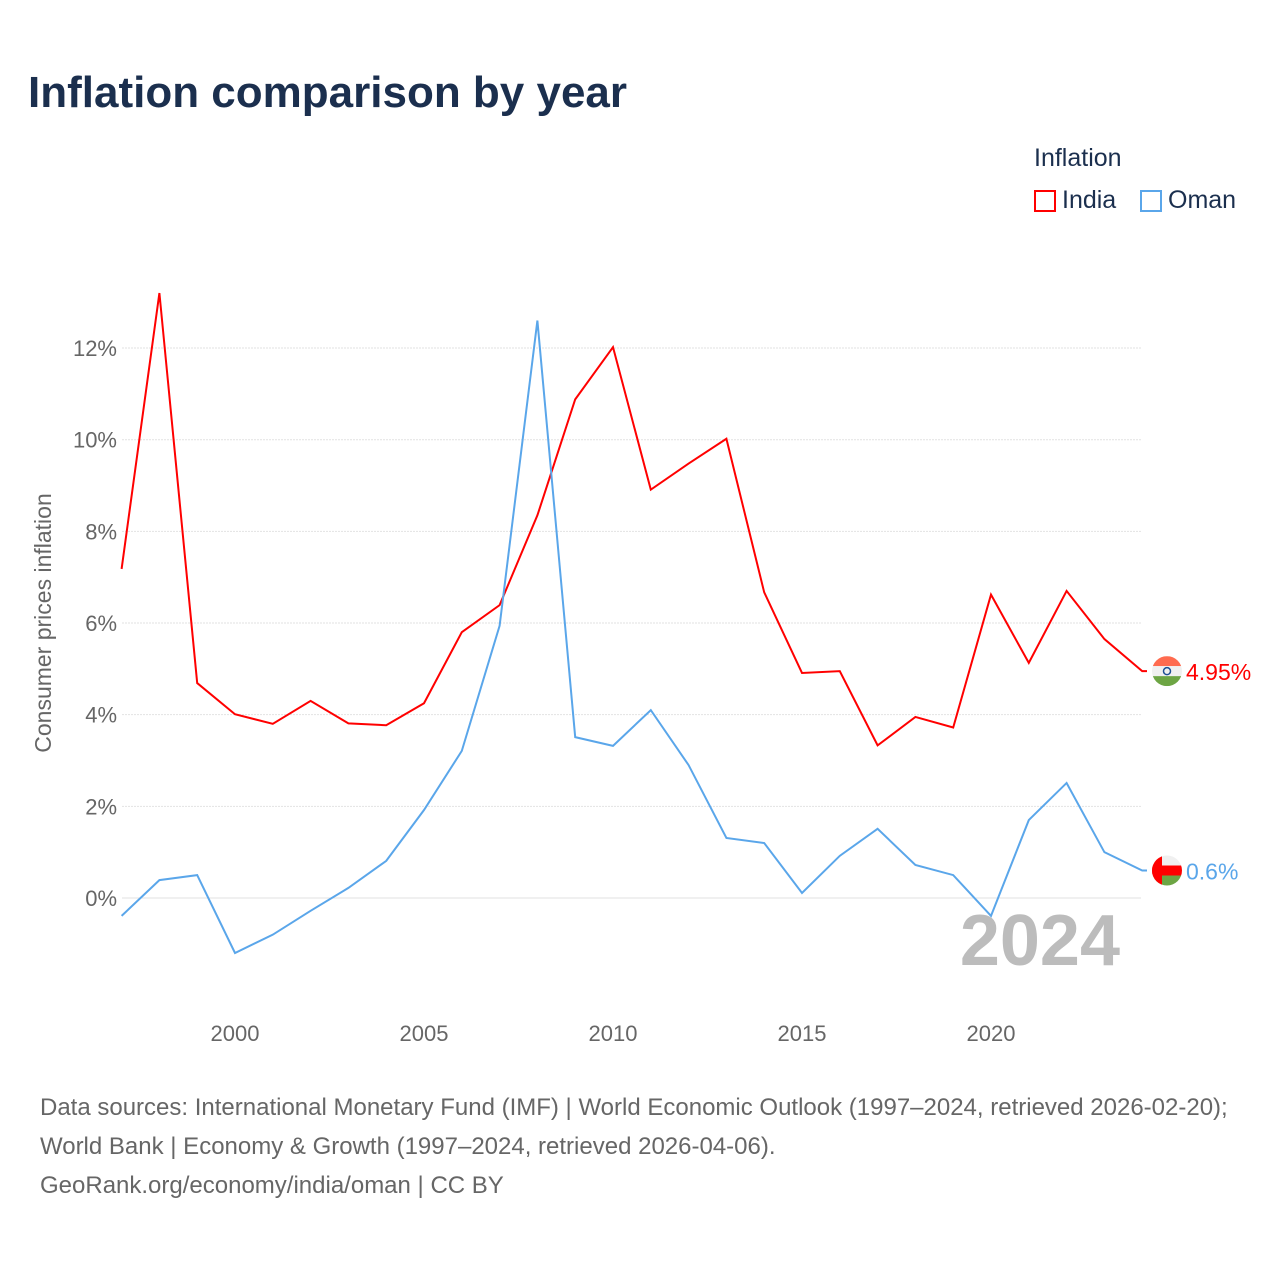 This screenshot has width=1280, height=1280. I want to click on y-tick-label: 8%, so click(101, 531).